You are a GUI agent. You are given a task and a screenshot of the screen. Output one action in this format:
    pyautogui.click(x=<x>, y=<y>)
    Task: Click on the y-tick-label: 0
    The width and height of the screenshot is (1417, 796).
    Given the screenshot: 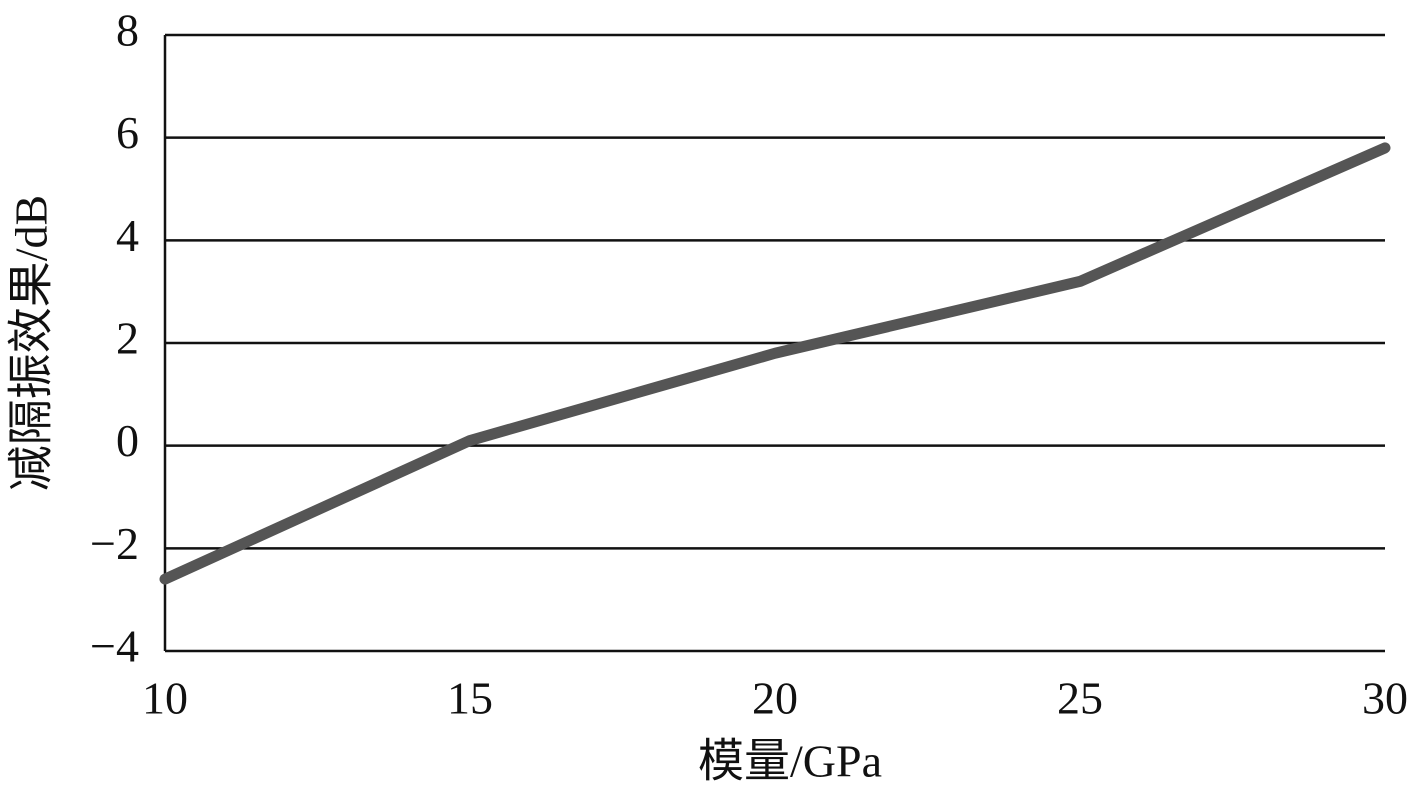 What is the action you would take?
    pyautogui.click(x=127, y=440)
    